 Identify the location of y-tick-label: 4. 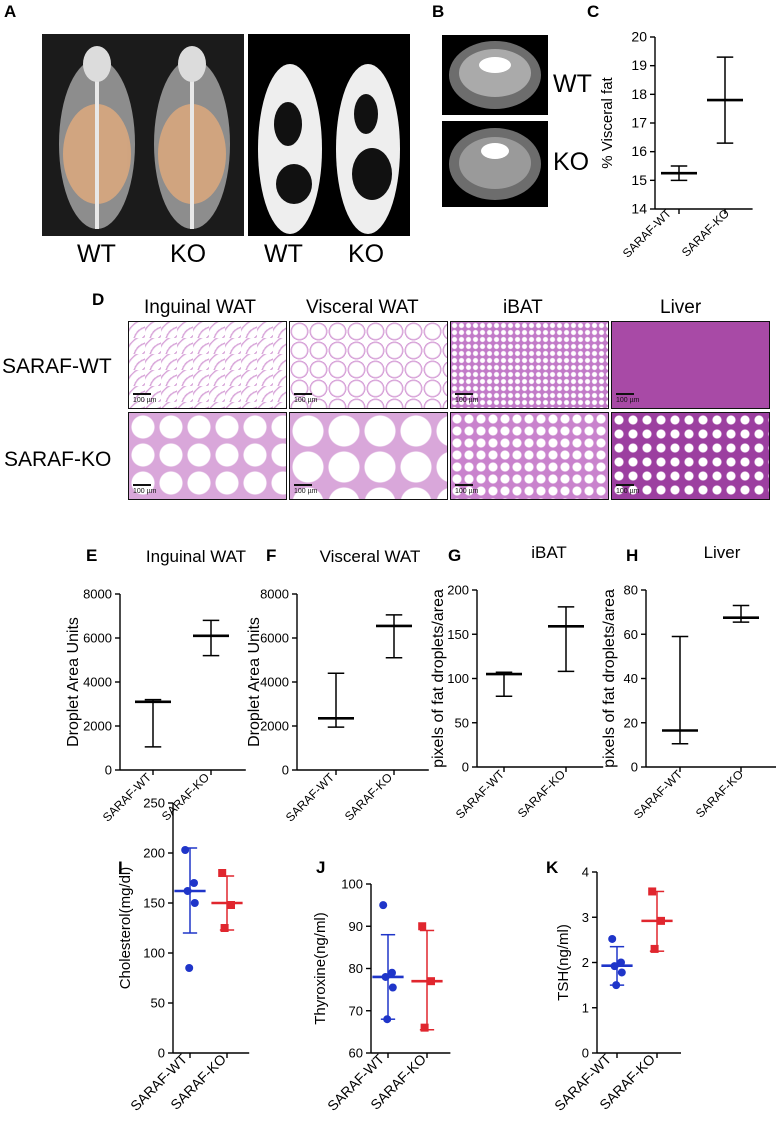
(585, 872).